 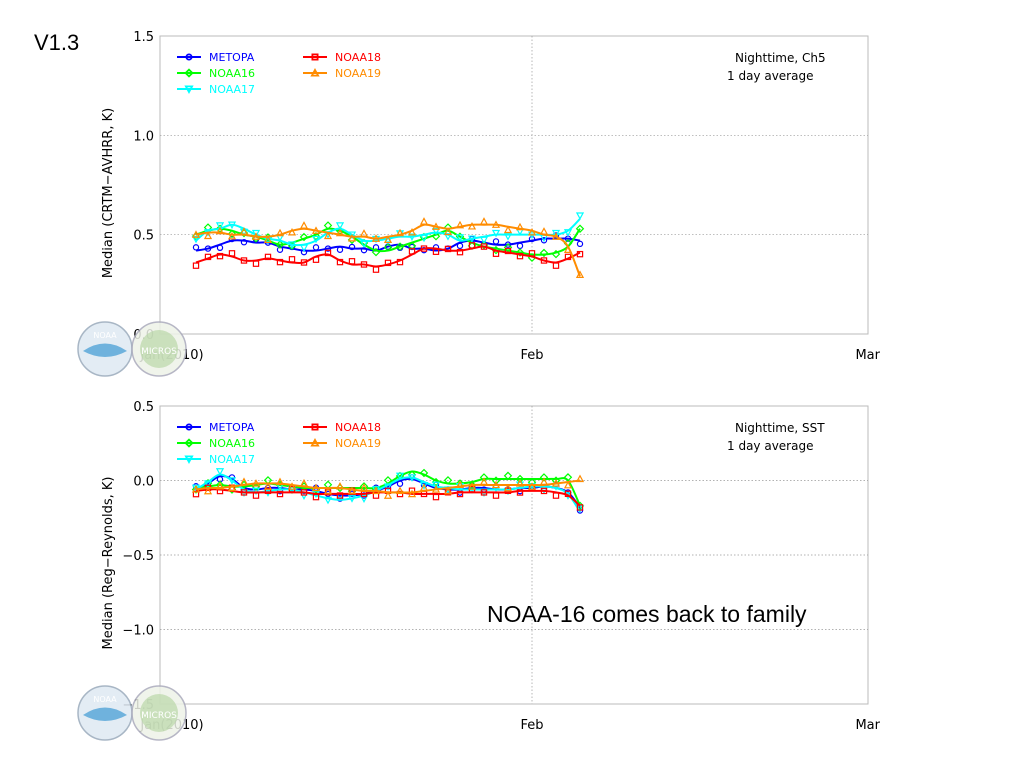 I want to click on legend-label: NOAA16, so click(x=232, y=443).